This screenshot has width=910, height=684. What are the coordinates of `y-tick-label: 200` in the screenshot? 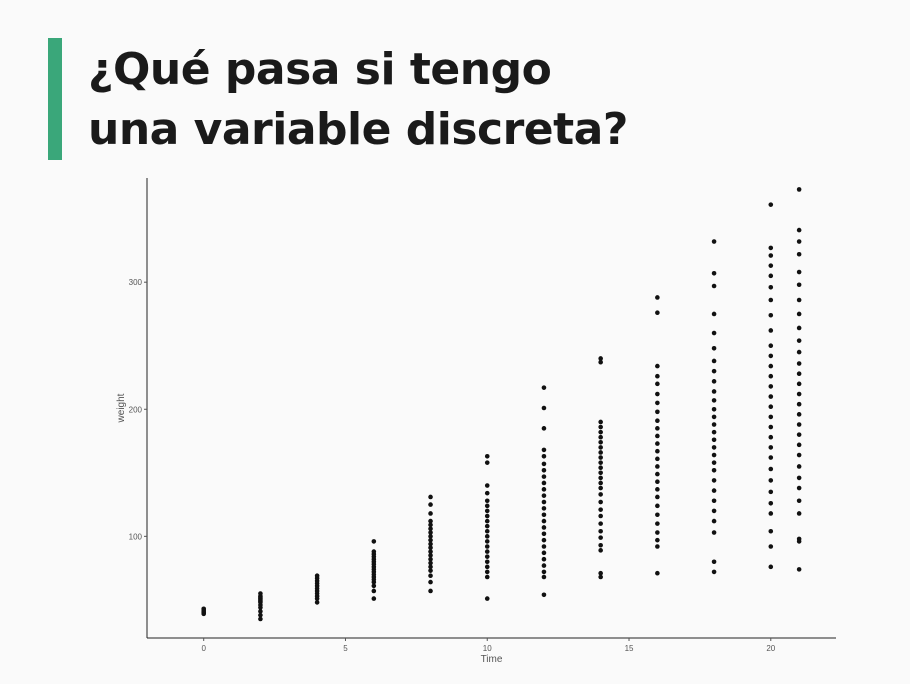 It's located at (136, 409).